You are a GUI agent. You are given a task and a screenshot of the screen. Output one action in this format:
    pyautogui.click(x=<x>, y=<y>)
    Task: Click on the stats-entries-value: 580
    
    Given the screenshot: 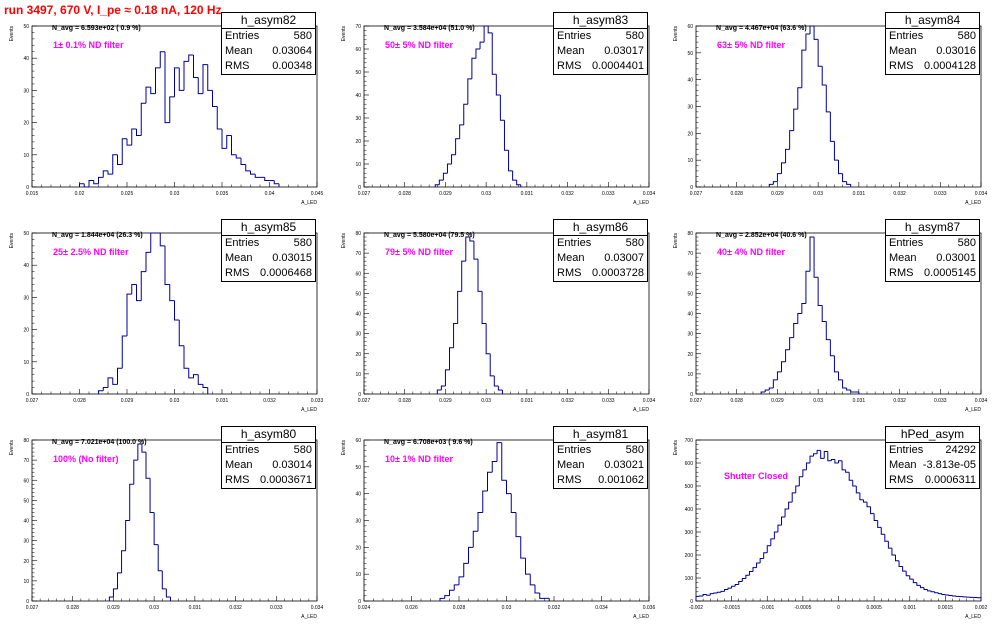 What is the action you would take?
    pyautogui.click(x=635, y=36)
    